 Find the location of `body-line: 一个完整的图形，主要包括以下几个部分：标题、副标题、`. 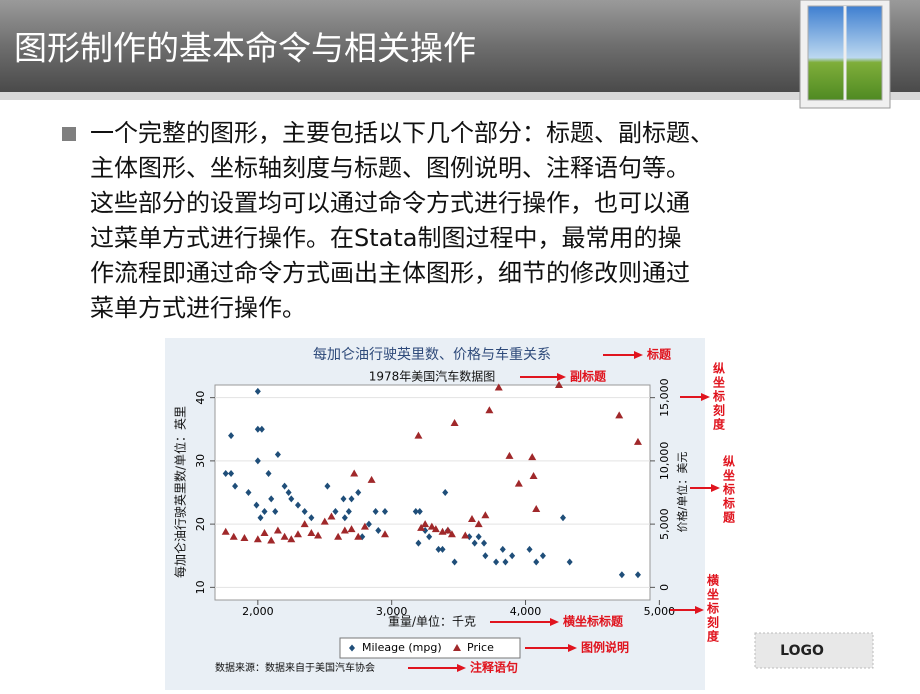

body-line: 一个完整的图形，主要包括以下几个部分：标题、副标题、 is located at coordinates (402, 133).